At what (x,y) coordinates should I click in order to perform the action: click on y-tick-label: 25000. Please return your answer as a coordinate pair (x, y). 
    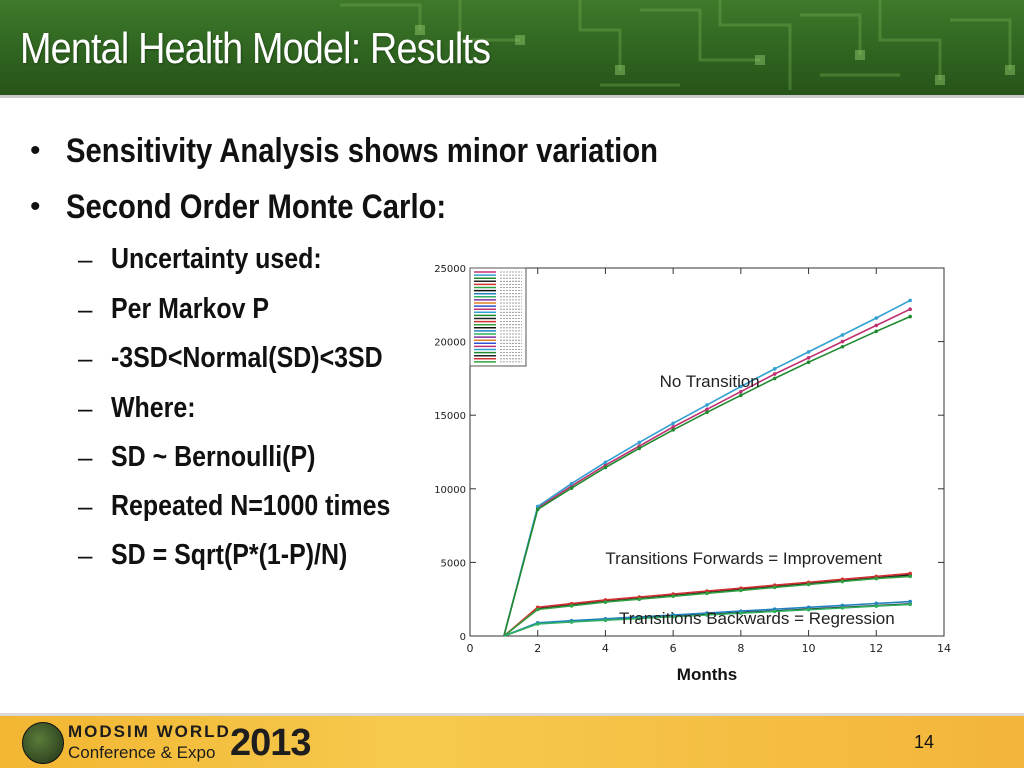
    Looking at the image, I should click on (450, 269).